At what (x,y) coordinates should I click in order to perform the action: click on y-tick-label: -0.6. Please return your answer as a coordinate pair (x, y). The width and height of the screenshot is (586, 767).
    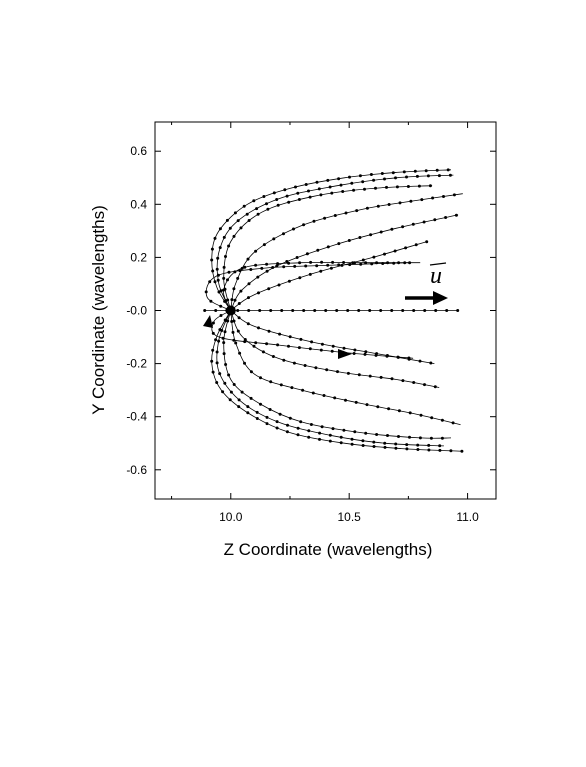
    Looking at the image, I should click on (136, 470).